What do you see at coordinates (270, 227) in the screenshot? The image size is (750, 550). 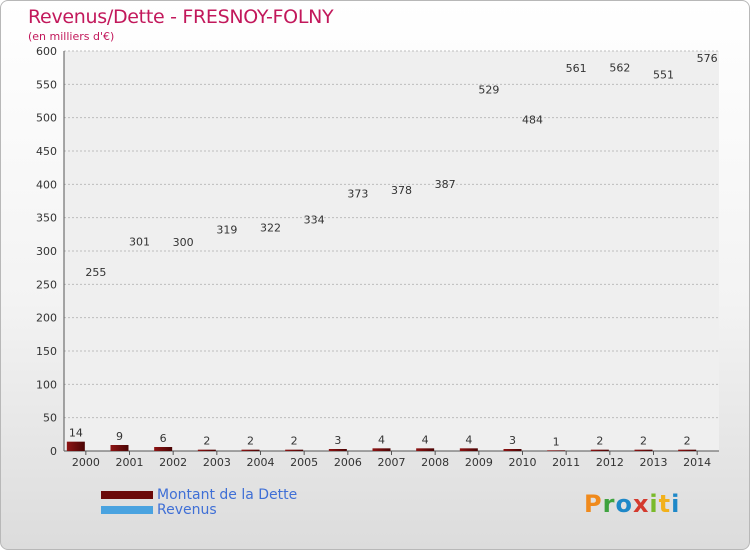 I see `data-label-revenus: 322` at bounding box center [270, 227].